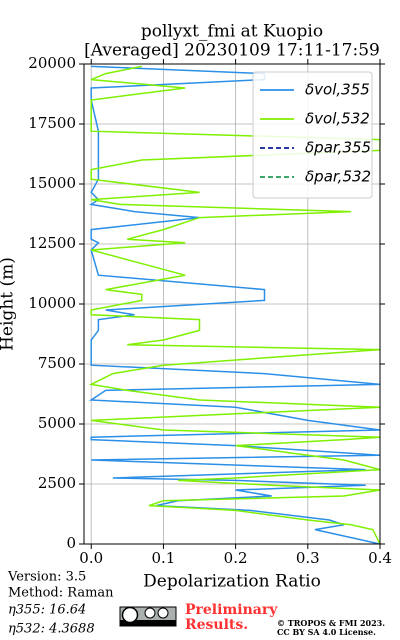 The image size is (400, 640). What do you see at coordinates (91, 558) in the screenshot?
I see `x-tick-label: 0.0` at bounding box center [91, 558].